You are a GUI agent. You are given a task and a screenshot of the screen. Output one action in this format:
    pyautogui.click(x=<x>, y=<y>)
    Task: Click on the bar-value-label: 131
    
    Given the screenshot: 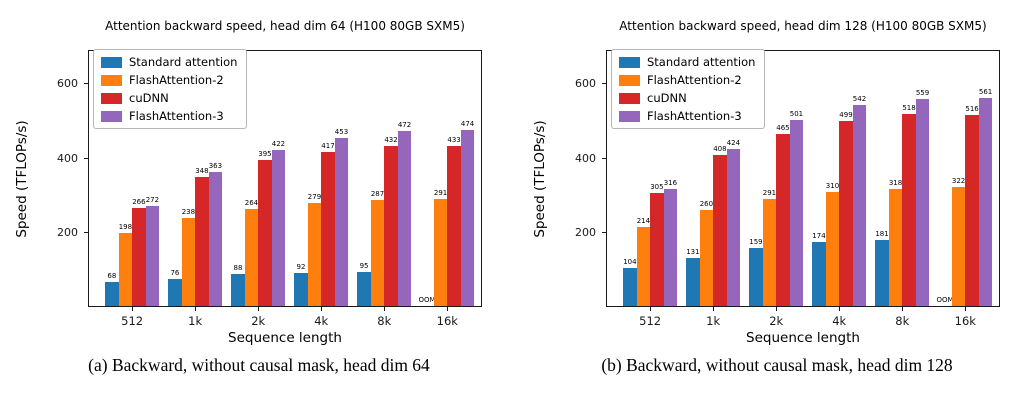 What is the action you would take?
    pyautogui.click(x=693, y=252)
    